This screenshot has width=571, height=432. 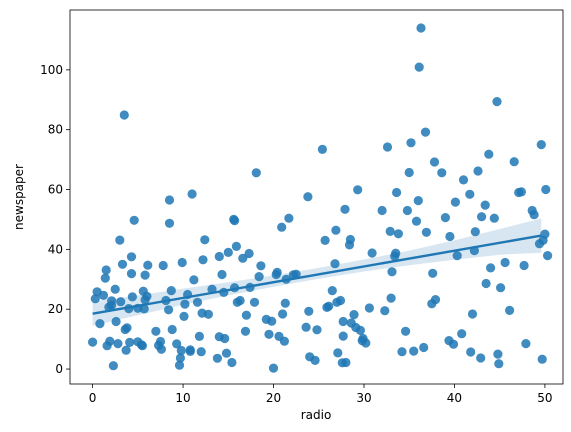 I want to click on y-tick-label: 80, so click(x=55, y=130).